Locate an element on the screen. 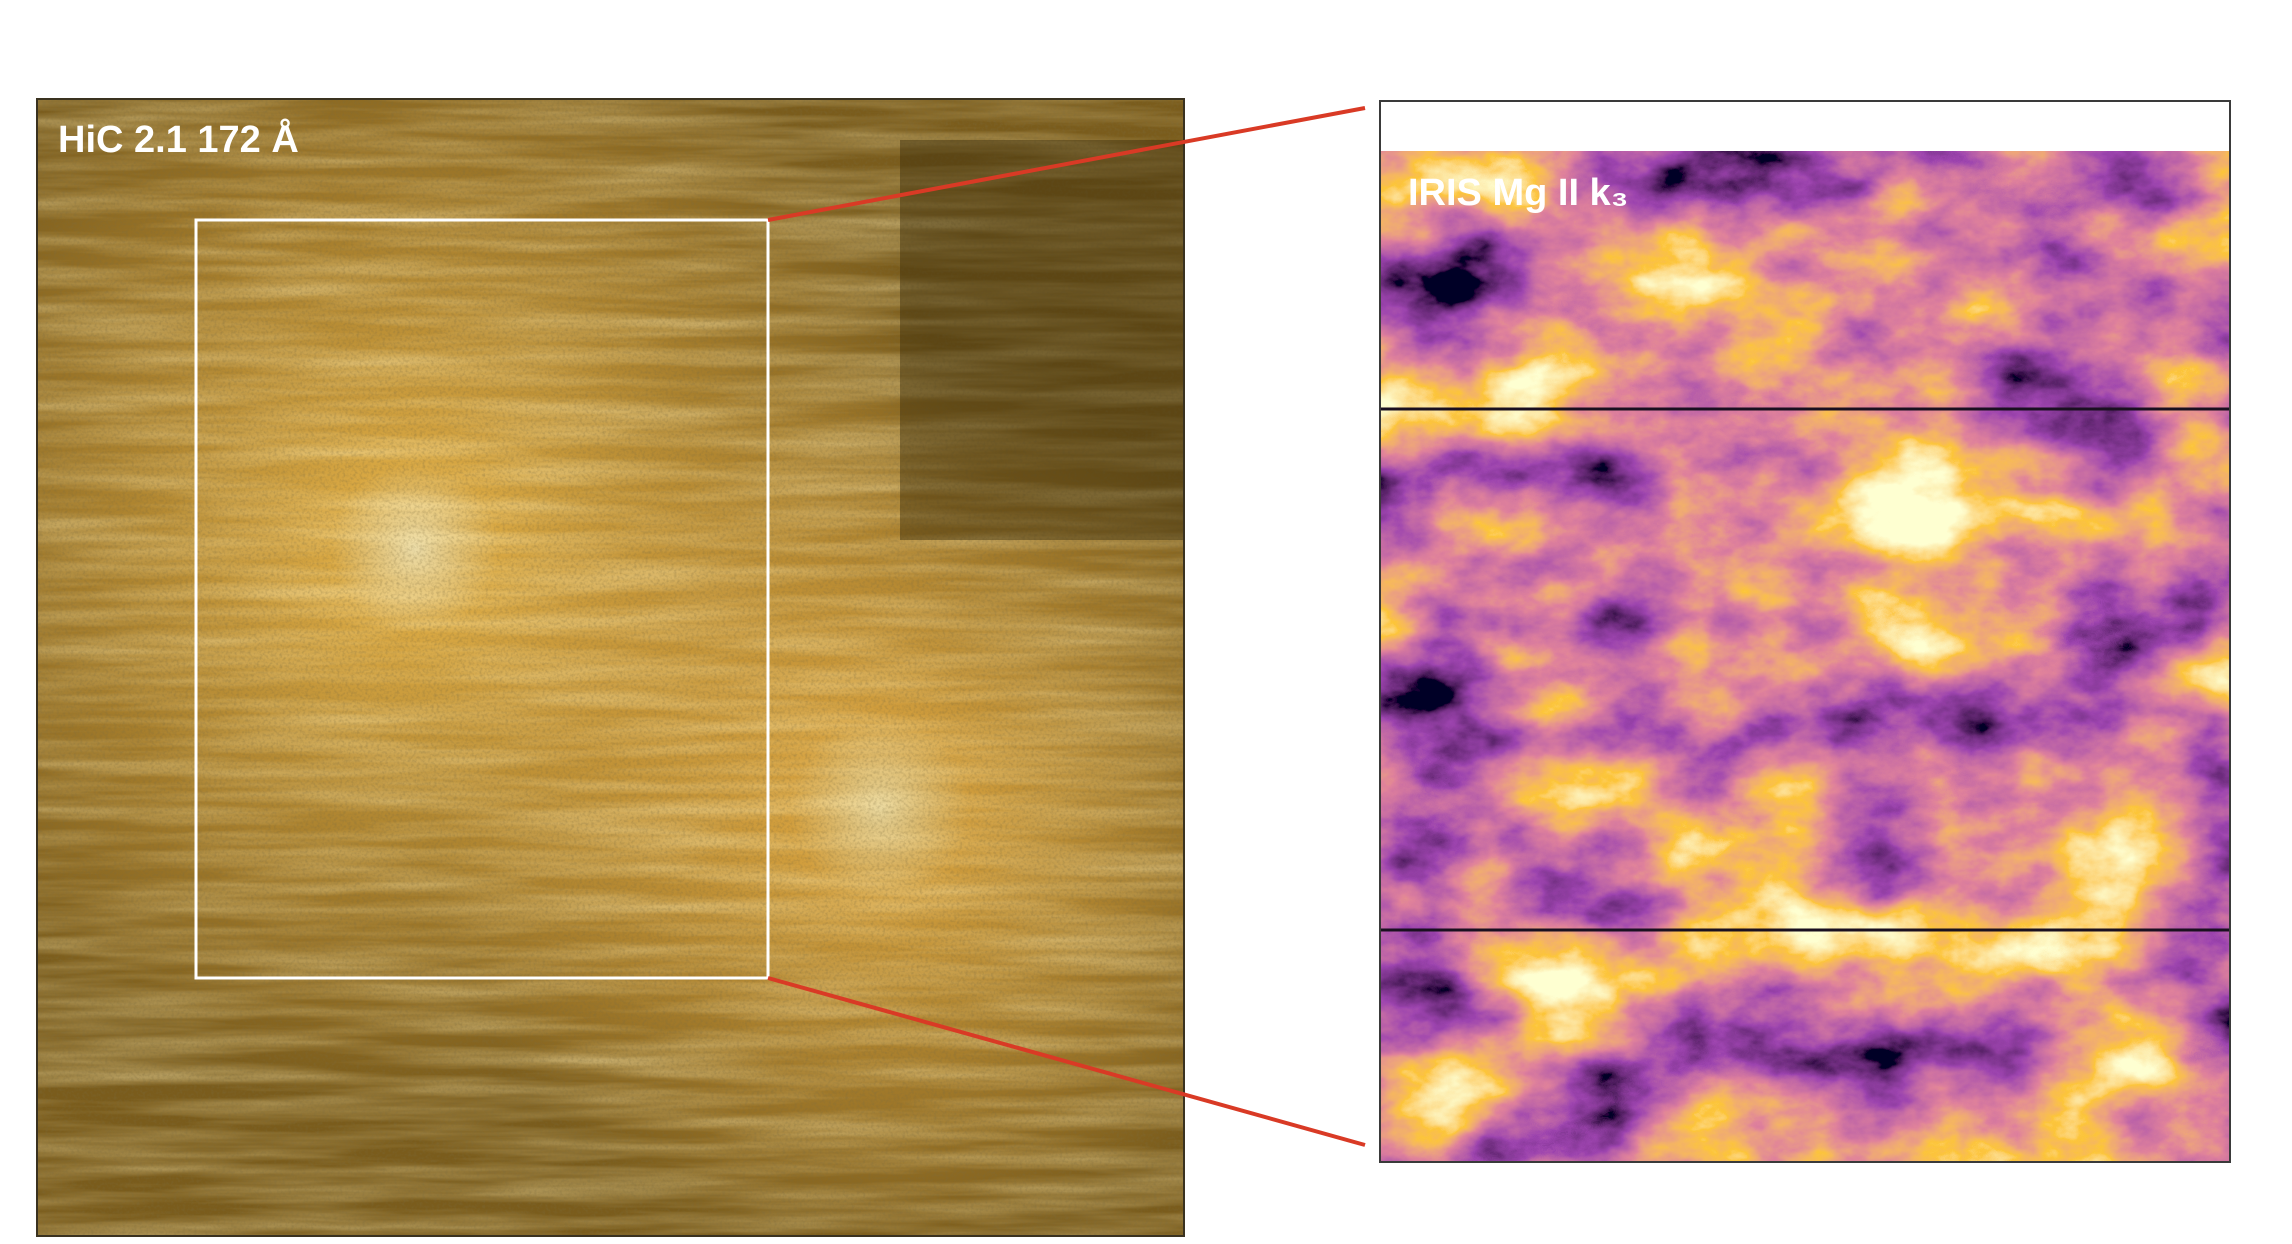 Image resolution: width=2292 pixels, height=1244 pixels. iris-label: IRIS Mg II k₃ is located at coordinates (1518, 193).